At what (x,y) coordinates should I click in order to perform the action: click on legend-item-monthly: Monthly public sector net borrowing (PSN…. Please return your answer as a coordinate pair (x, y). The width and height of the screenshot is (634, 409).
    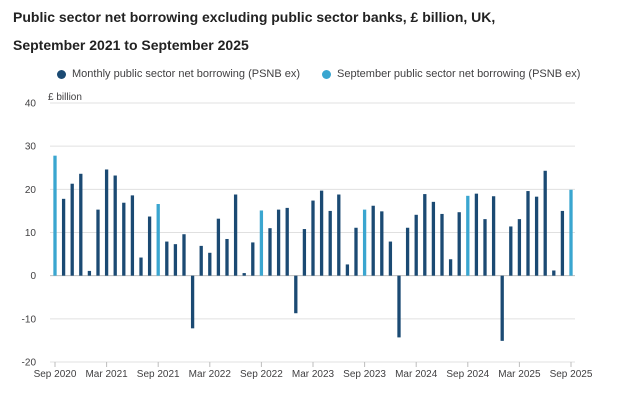
    Looking at the image, I should click on (178, 74).